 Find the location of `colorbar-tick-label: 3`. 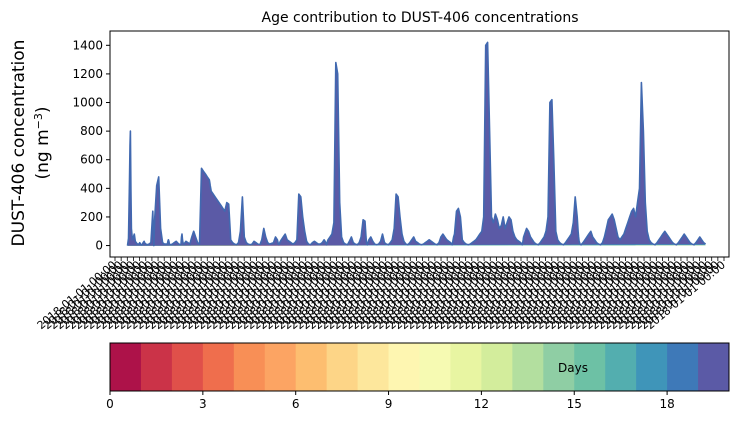

colorbar-tick-label: 3 is located at coordinates (203, 404).